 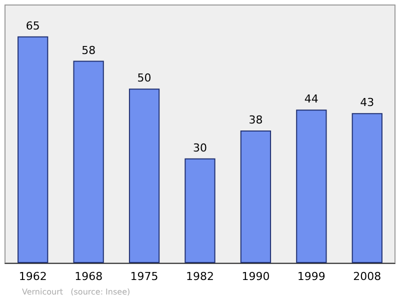 I want to click on x-tick-label: 1999, so click(x=311, y=276).